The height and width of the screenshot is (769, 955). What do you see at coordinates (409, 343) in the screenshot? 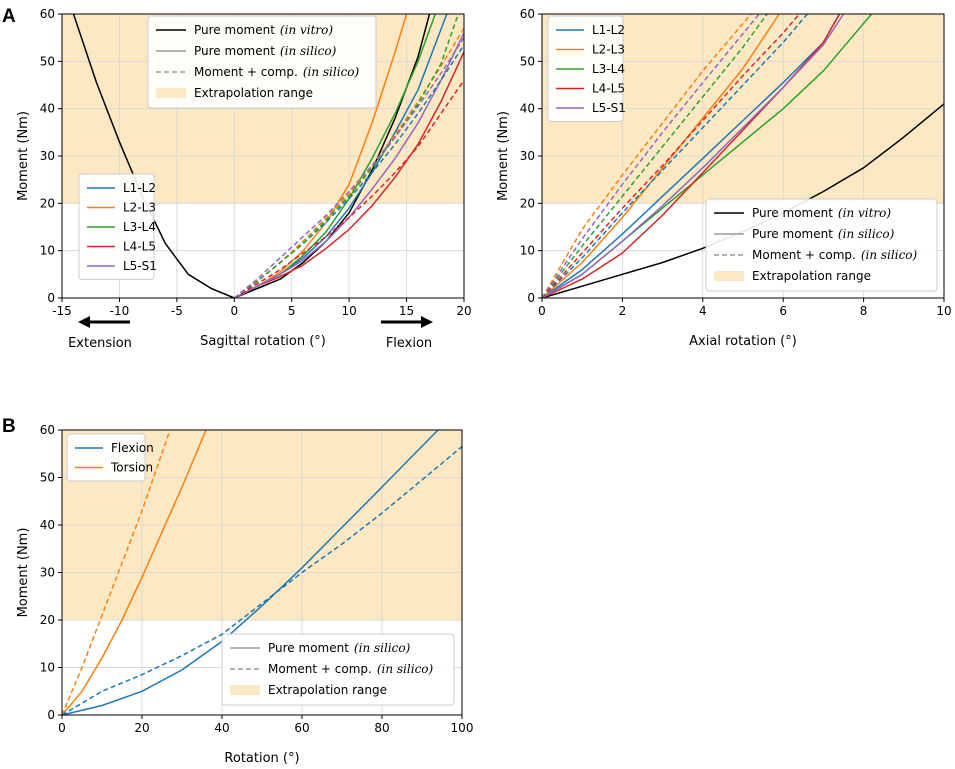
I see `flexion-label: Flexion` at bounding box center [409, 343].